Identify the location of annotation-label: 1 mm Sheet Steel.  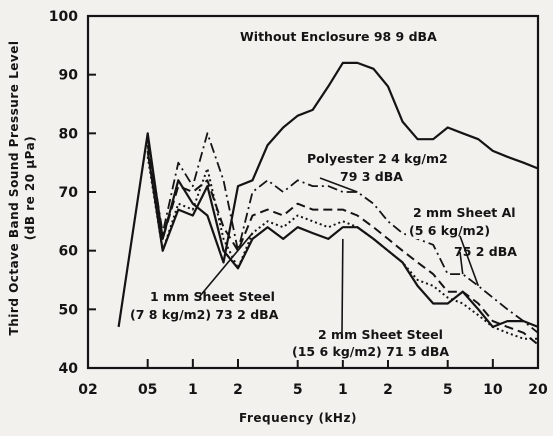
(212, 296).